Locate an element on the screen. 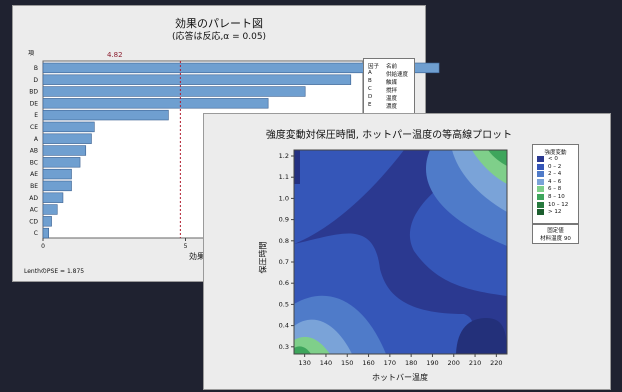 Image resolution: width=622 pixels, height=392 pixels. pareto-category-label: E is located at coordinates (36, 115).